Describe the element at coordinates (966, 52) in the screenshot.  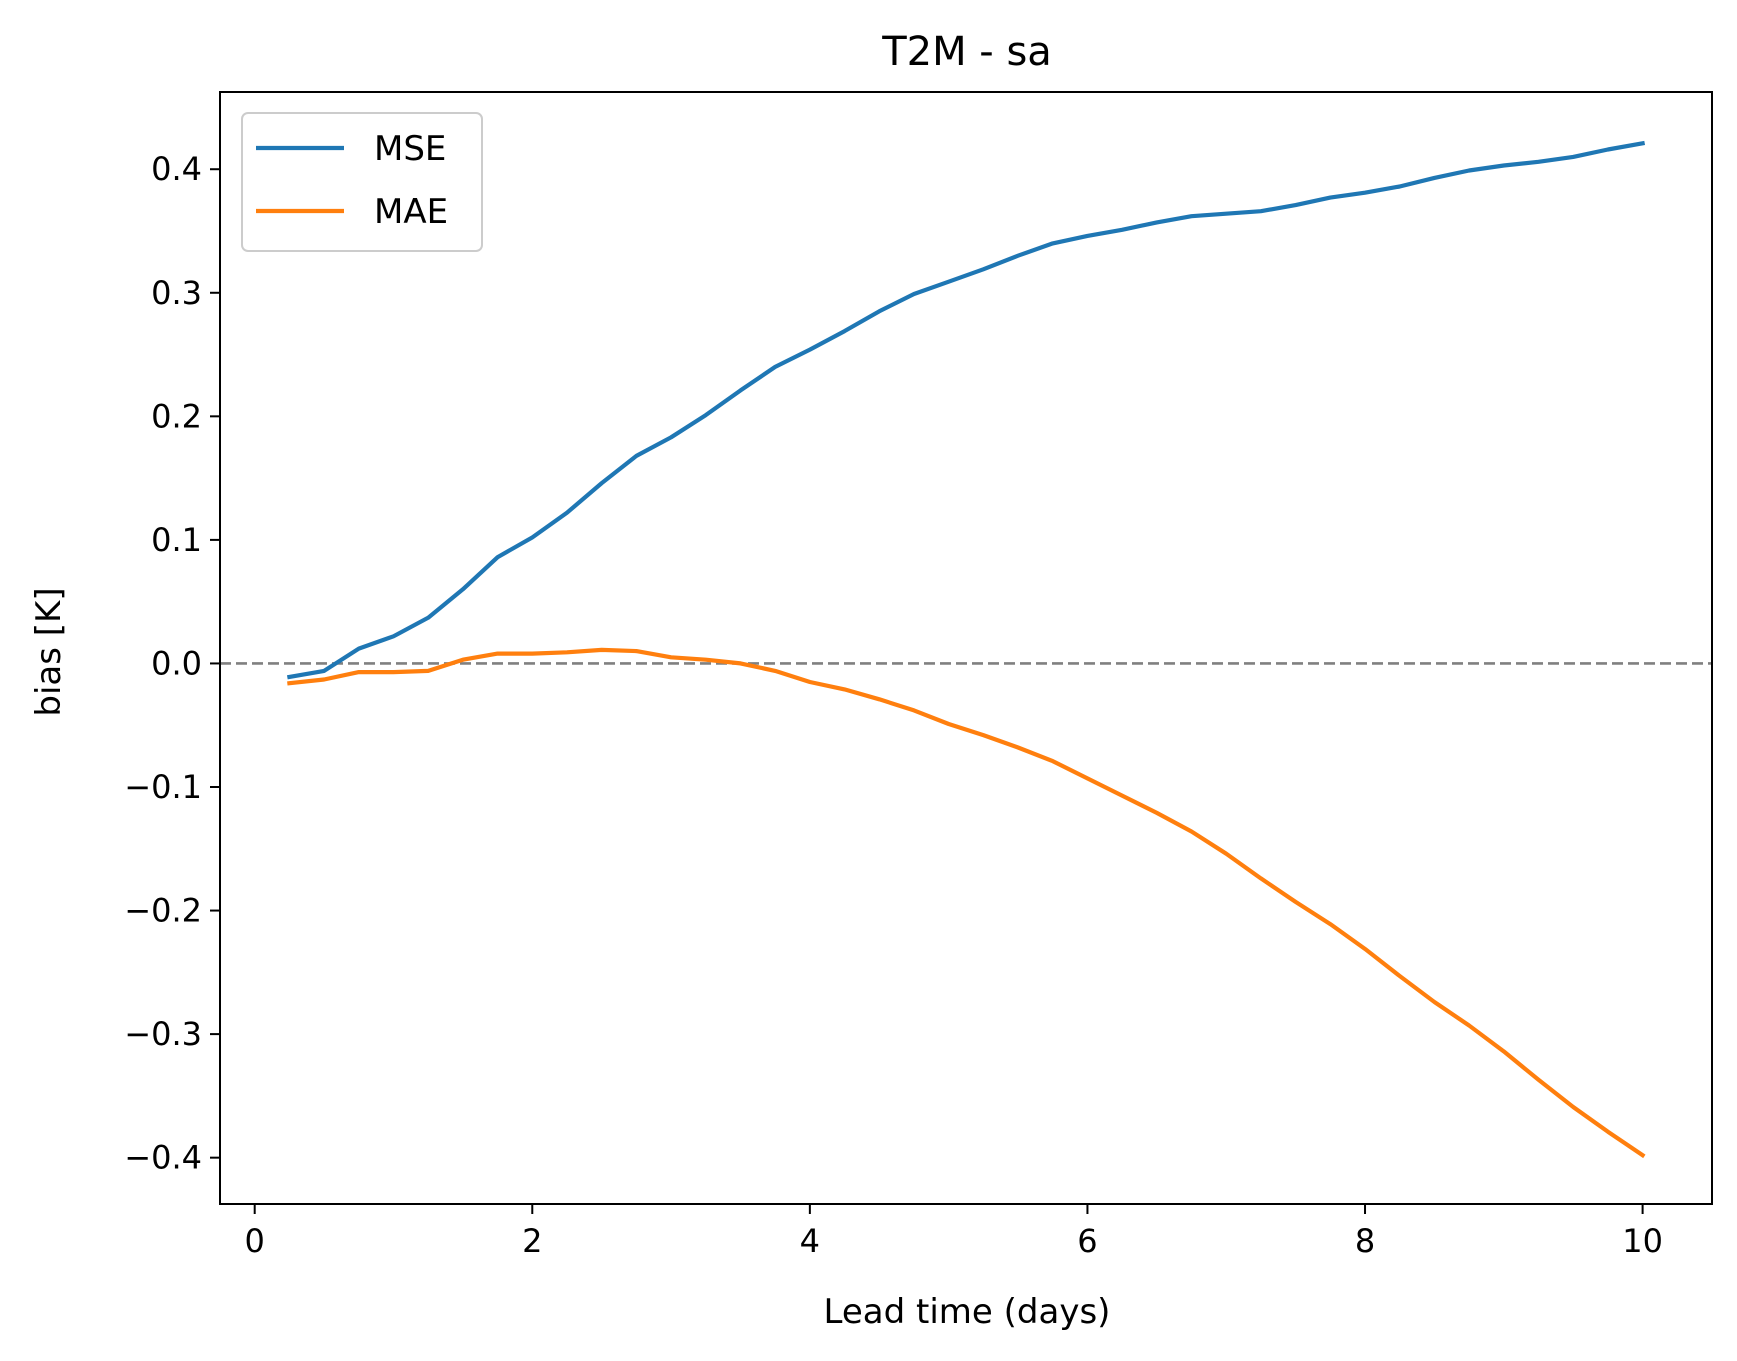
I see `chart-title: T2M - sa` at that location.